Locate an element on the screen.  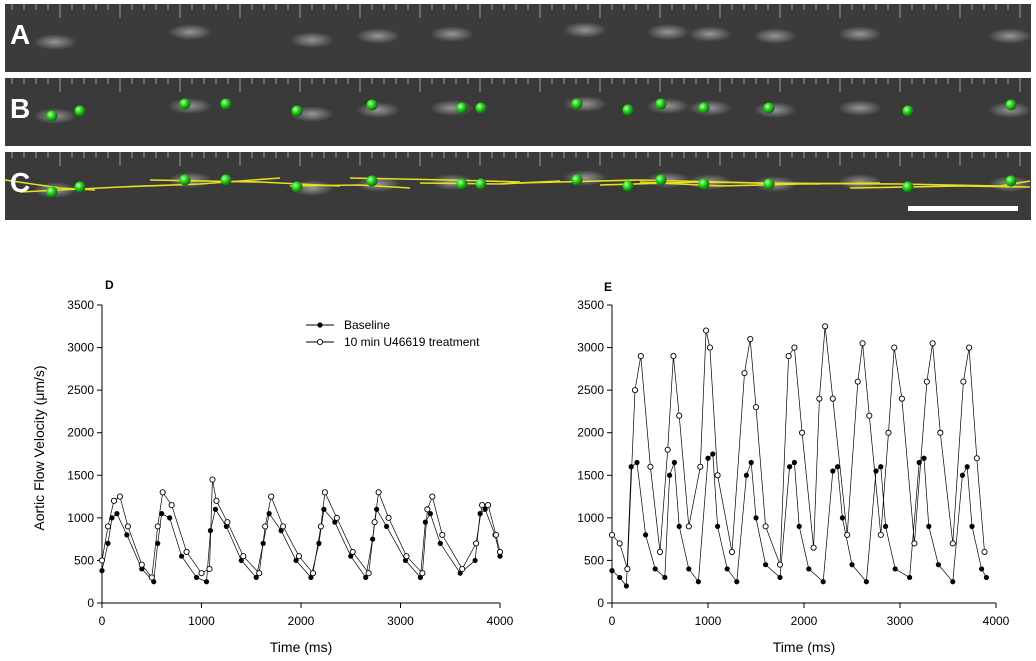
legend-d: Baseline 10 min U46619 treatment is located at coordinates (393, 333).